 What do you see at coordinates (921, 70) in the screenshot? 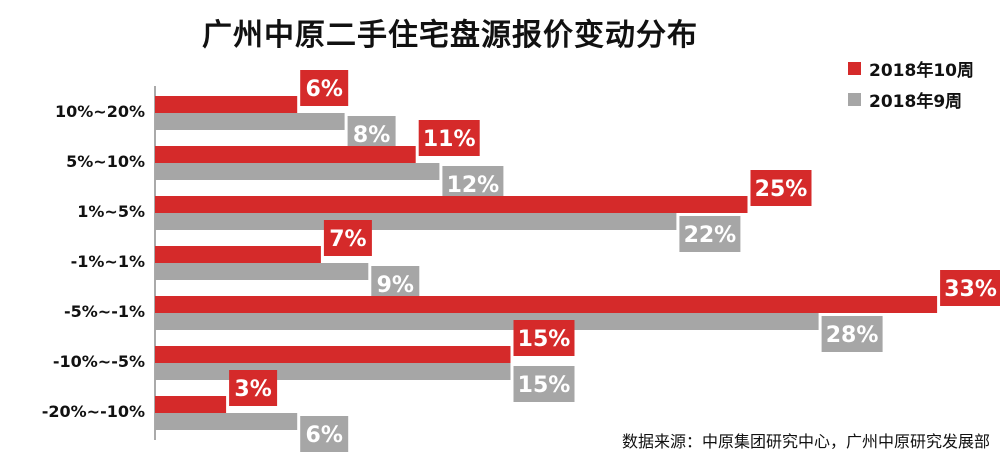
I see `legend-label-oct: 2018年10周` at bounding box center [921, 70].